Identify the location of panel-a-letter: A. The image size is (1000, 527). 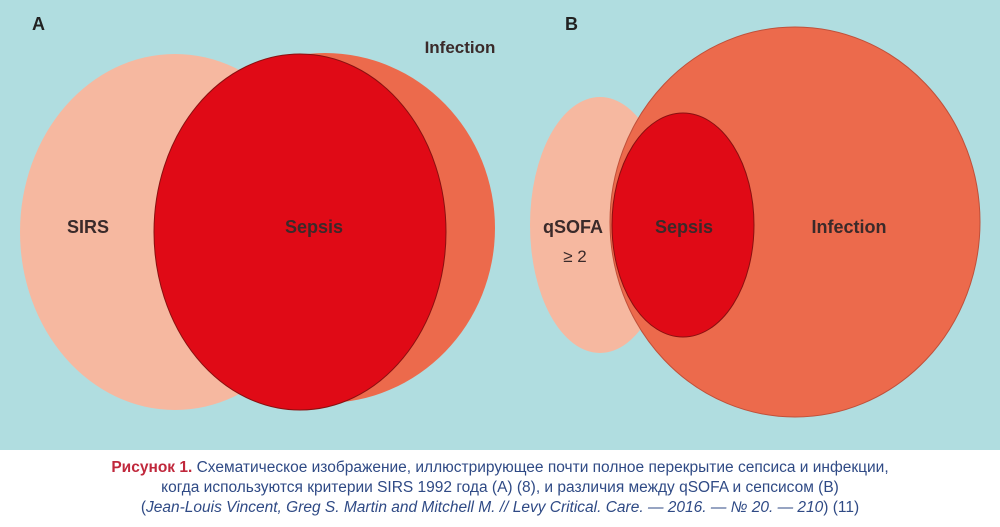
(38, 24).